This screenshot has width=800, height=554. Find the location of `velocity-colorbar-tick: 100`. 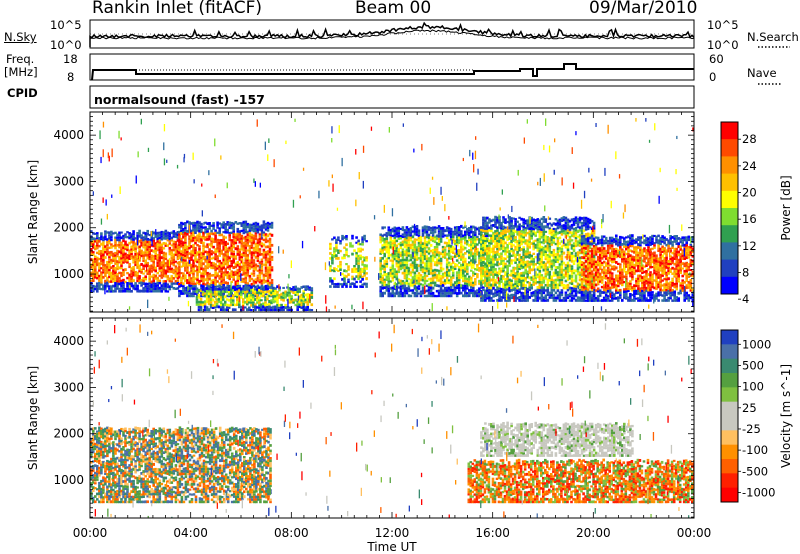

velocity-colorbar-tick: 100 is located at coordinates (753, 387).